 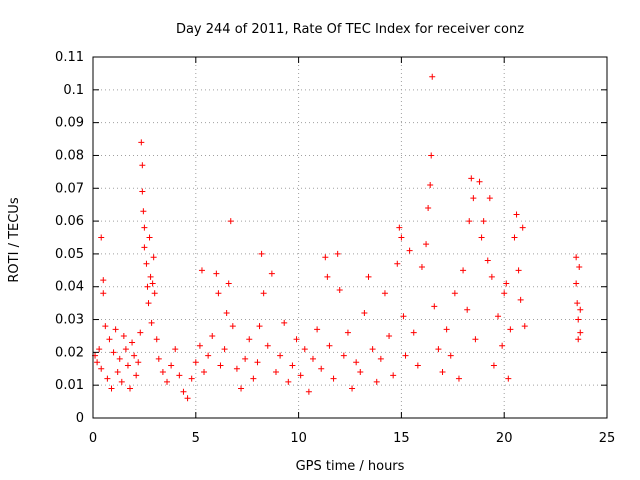 I want to click on y-tick-label: 0.1, so click(x=73, y=90).